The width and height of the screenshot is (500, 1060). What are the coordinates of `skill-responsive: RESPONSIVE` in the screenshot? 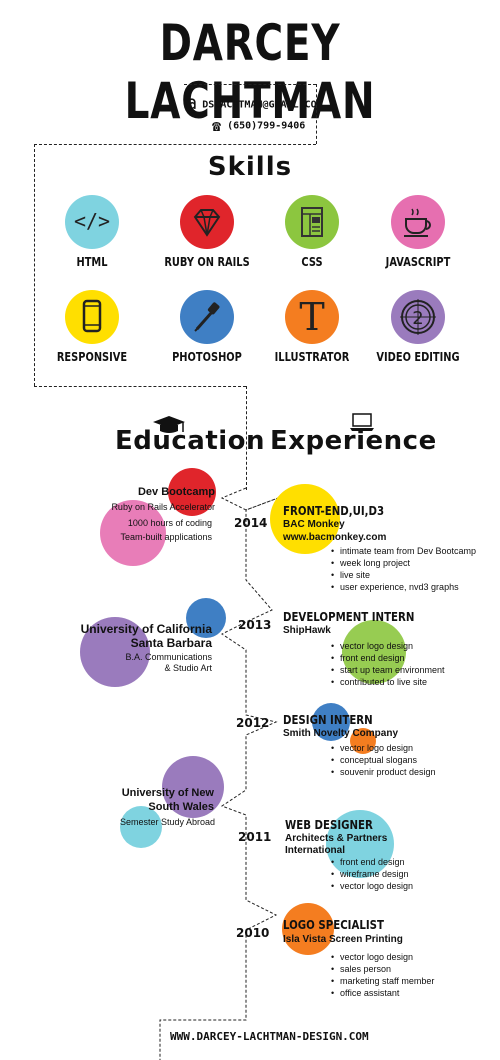 It's located at (92, 327).